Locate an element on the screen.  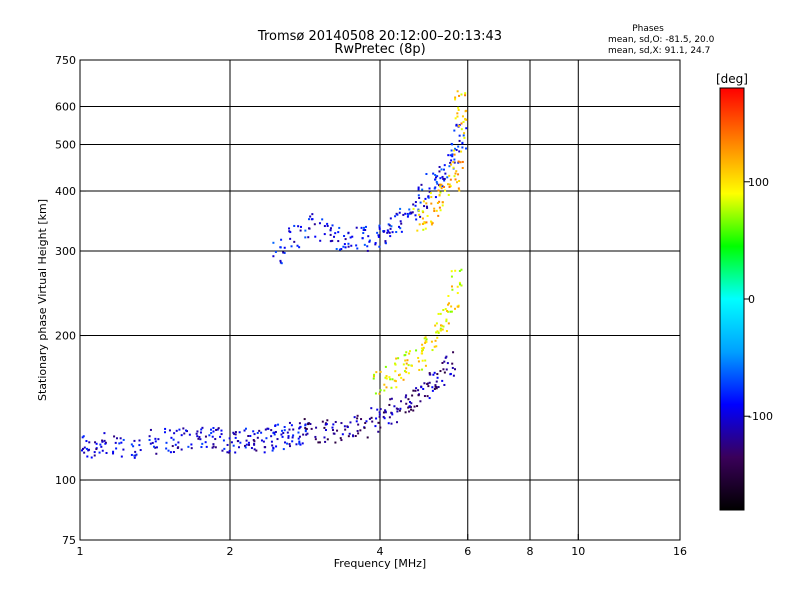
phases-x-stats: mean, sd,X: 91.1, 24.7 is located at coordinates (659, 51).